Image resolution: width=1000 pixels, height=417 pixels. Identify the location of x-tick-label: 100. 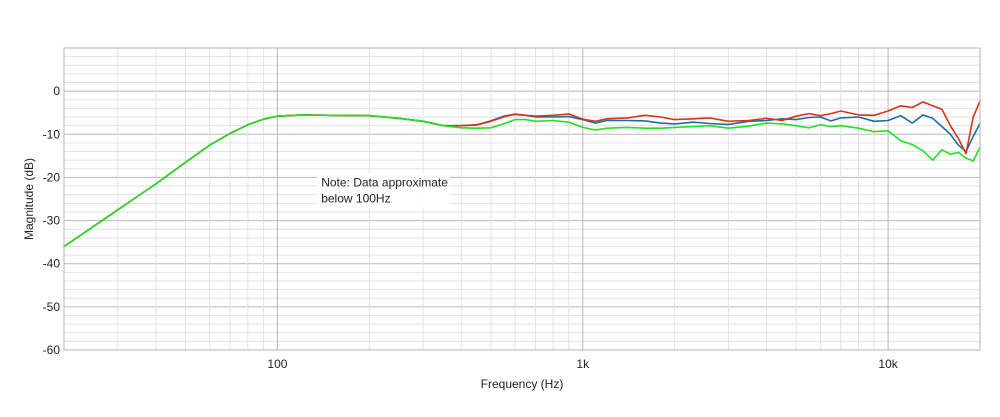
(277, 364).